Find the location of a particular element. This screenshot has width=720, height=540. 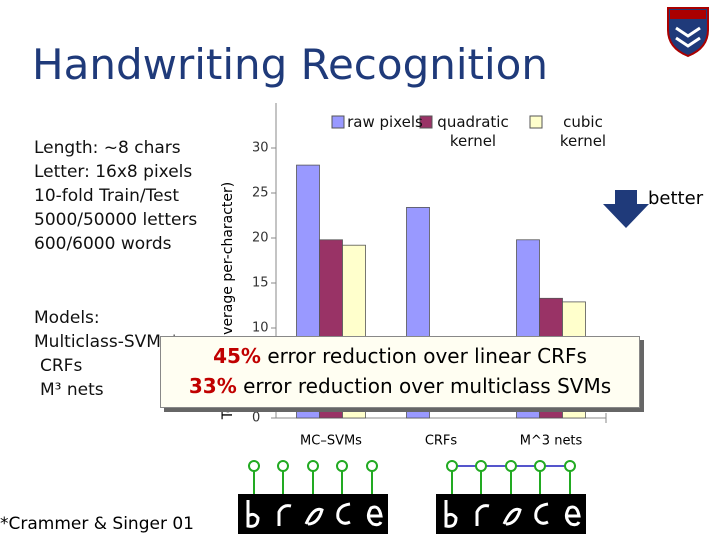

model-list: Multiclass-SVMs* CRFs M³ nets is located at coordinates (106, 366).